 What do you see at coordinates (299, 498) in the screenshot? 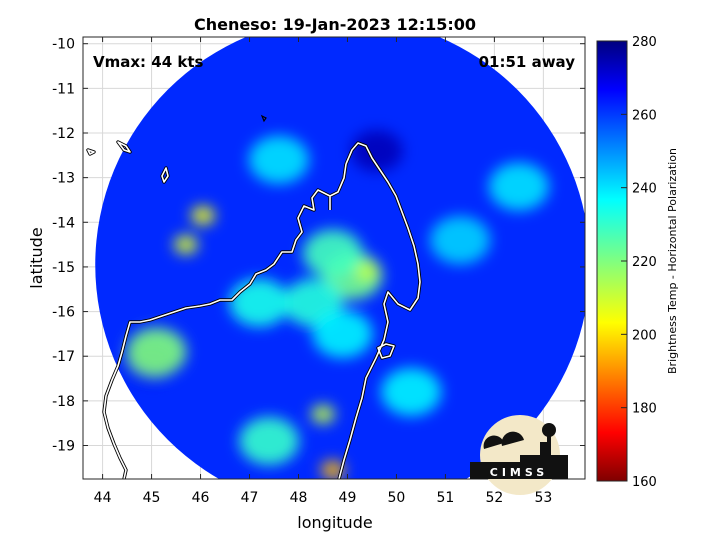
I see `x-tick-label: 48` at bounding box center [299, 498].